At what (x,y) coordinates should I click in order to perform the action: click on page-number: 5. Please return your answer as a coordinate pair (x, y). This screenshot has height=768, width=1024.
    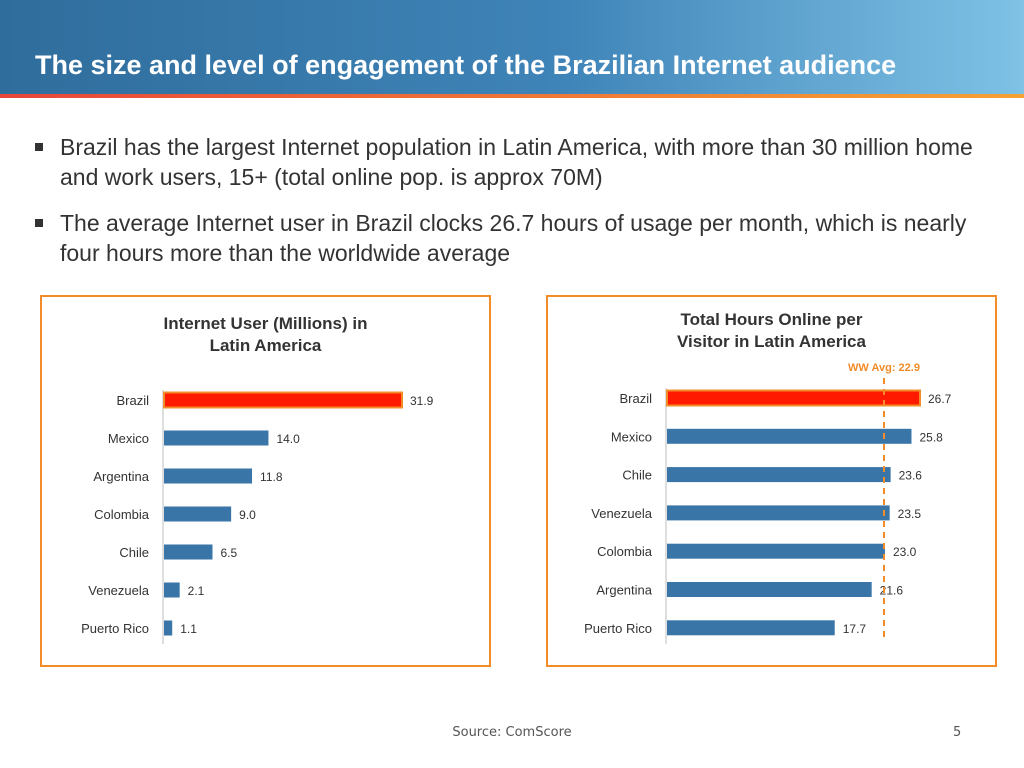
    Looking at the image, I should click on (957, 732).